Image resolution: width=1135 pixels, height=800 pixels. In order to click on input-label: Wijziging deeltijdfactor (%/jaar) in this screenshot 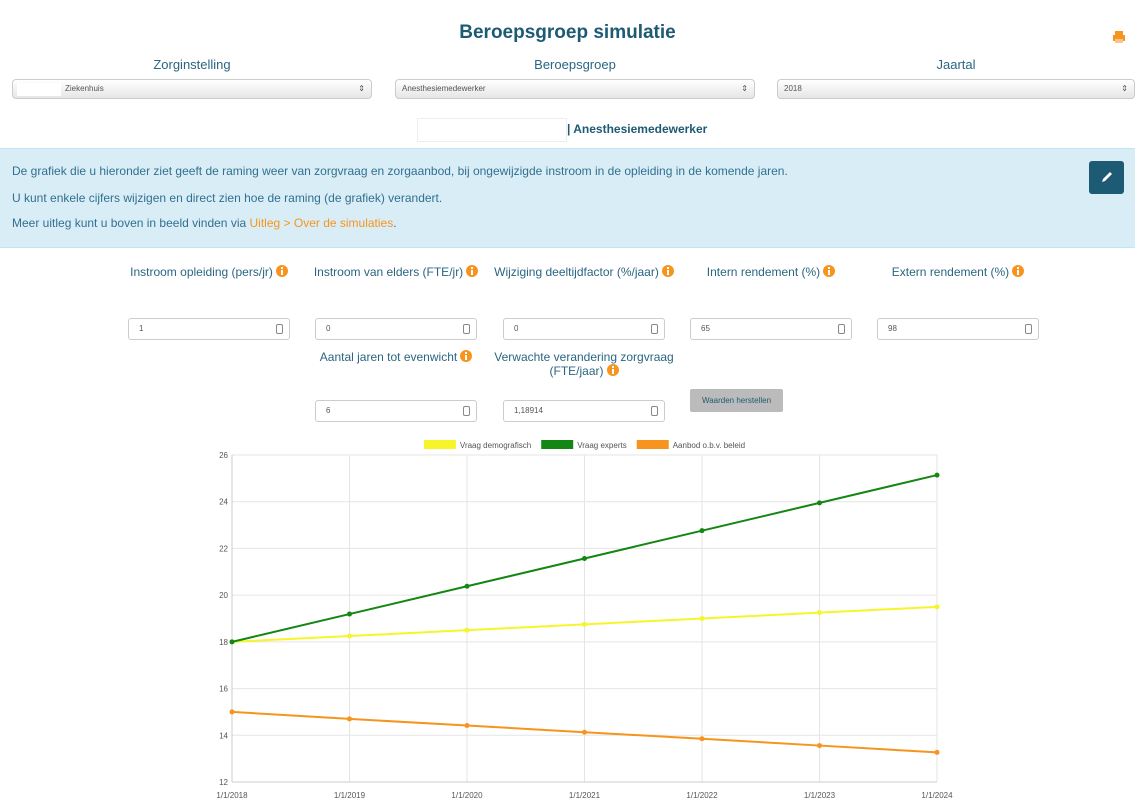, I will do `click(584, 272)`.